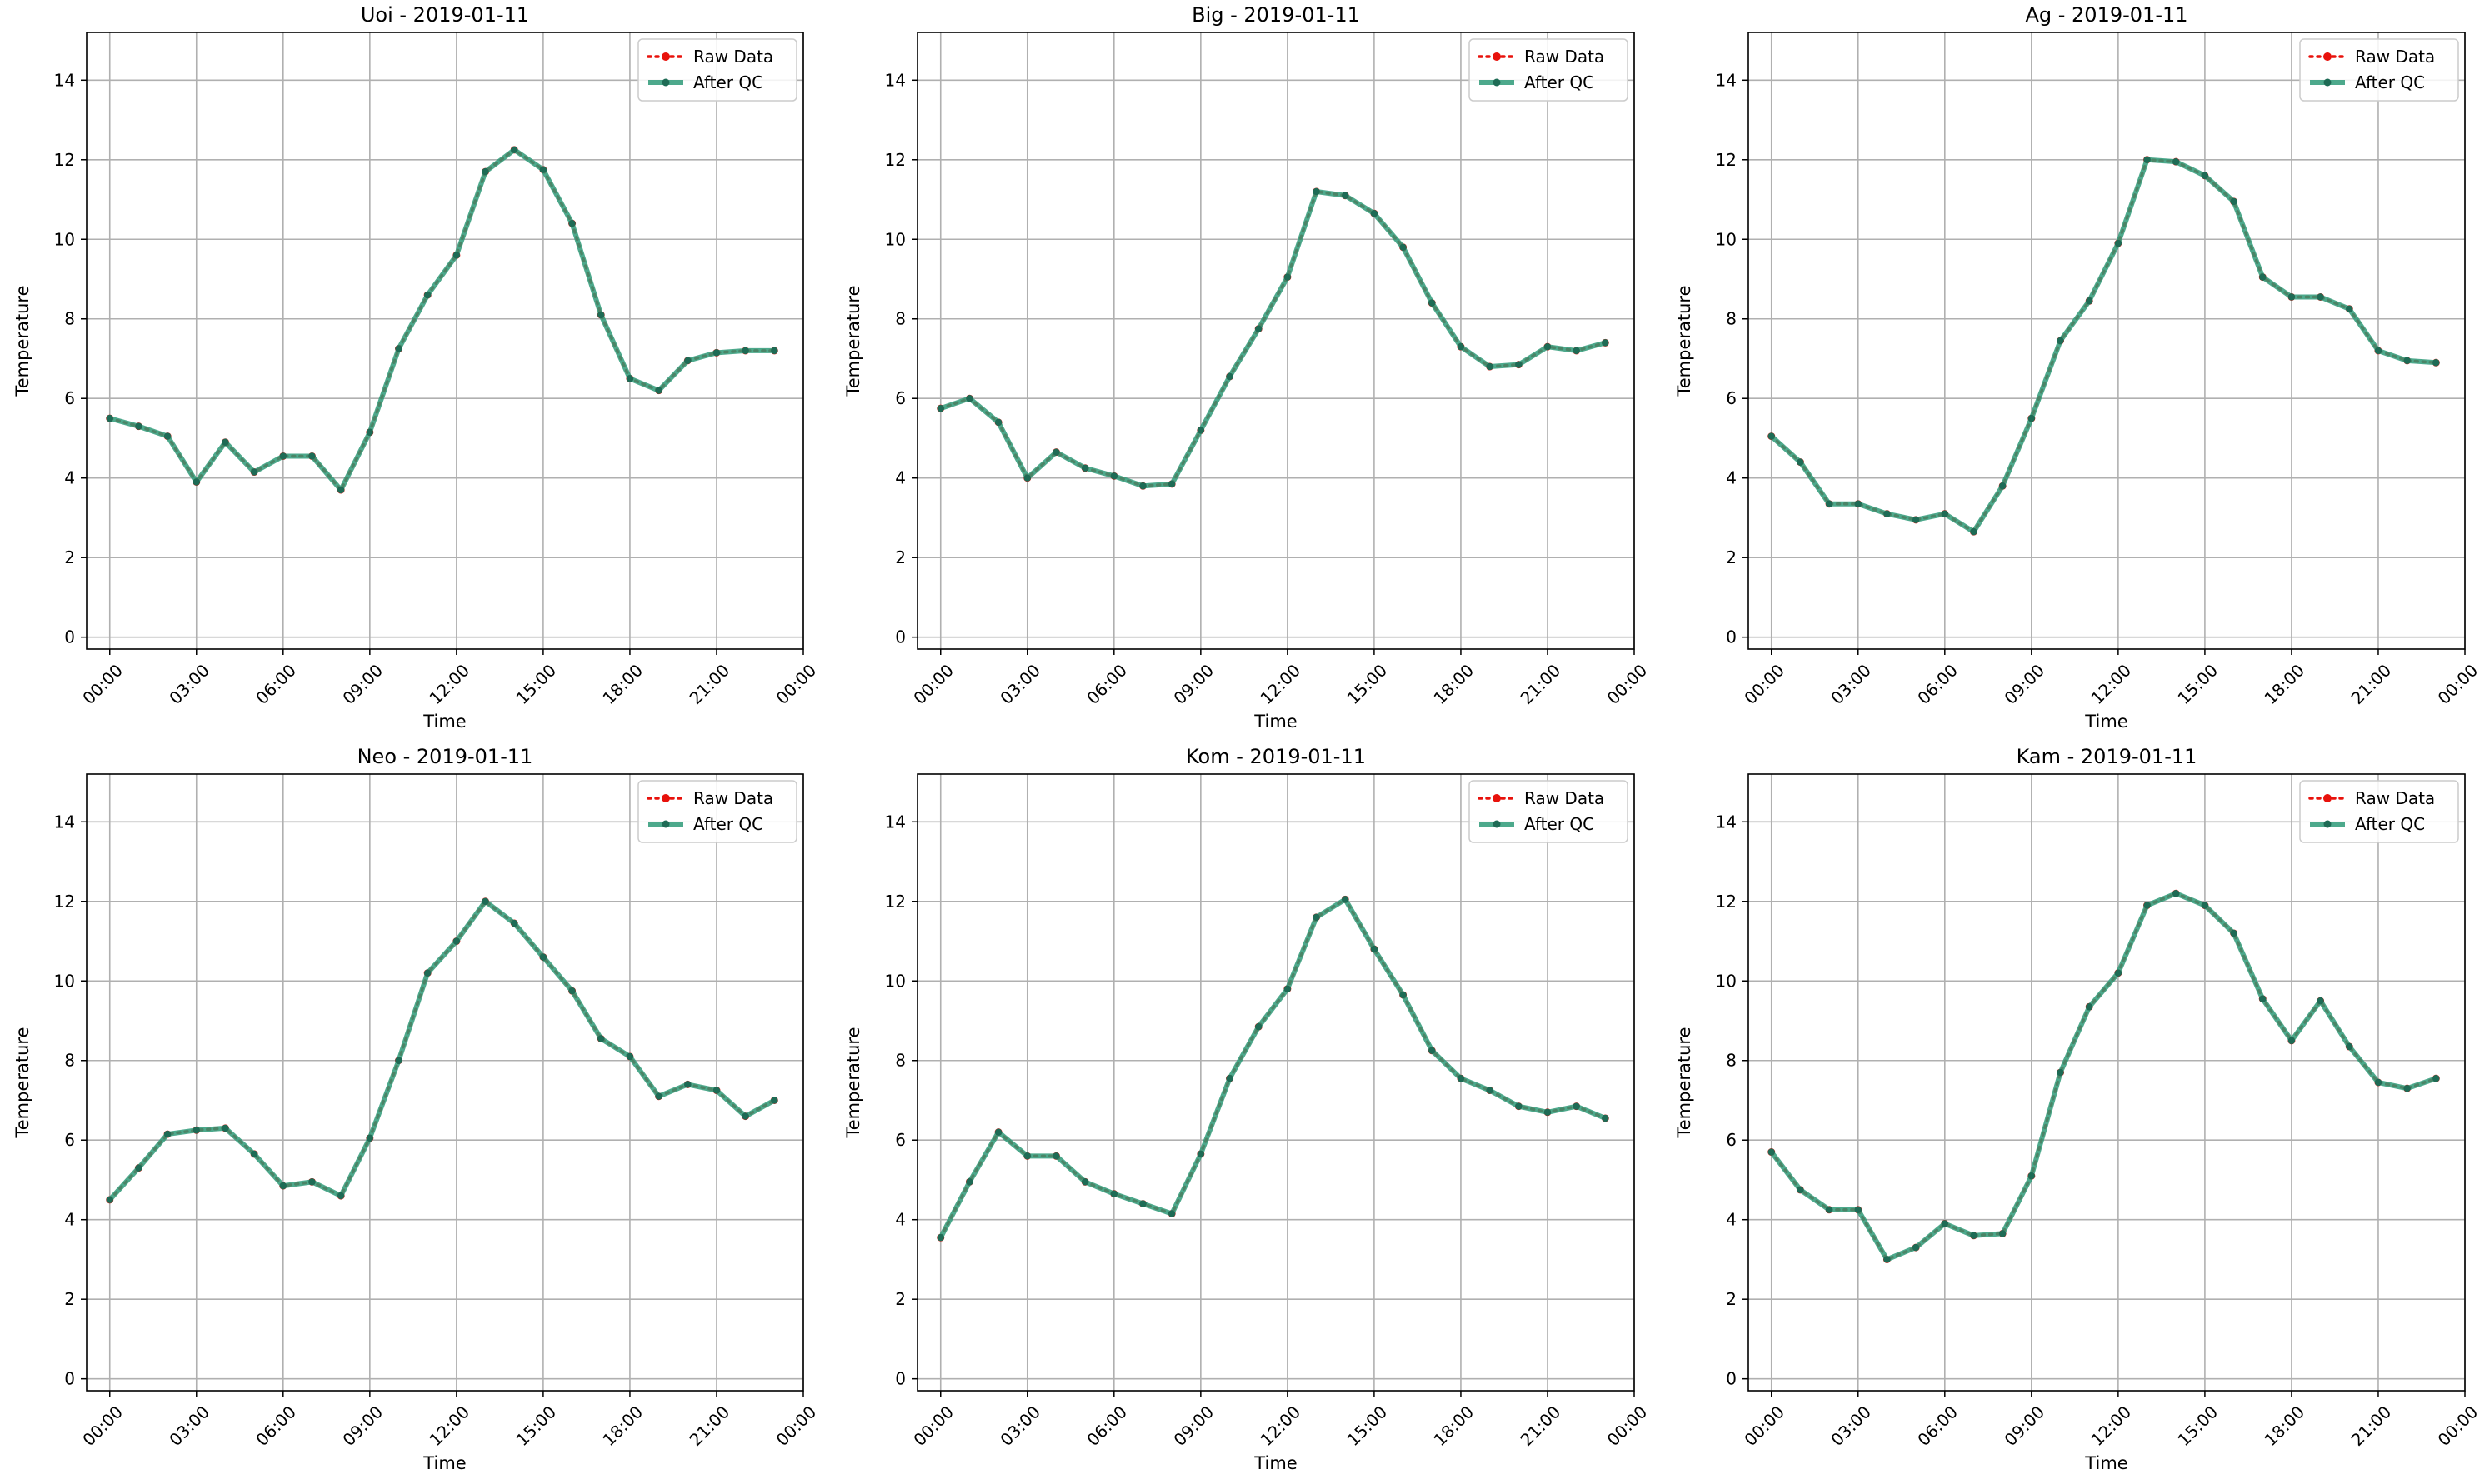 This screenshot has width=2485, height=1484. Describe the element at coordinates (1541, 684) in the screenshot. I see `x-tick-label: 21:00` at that location.